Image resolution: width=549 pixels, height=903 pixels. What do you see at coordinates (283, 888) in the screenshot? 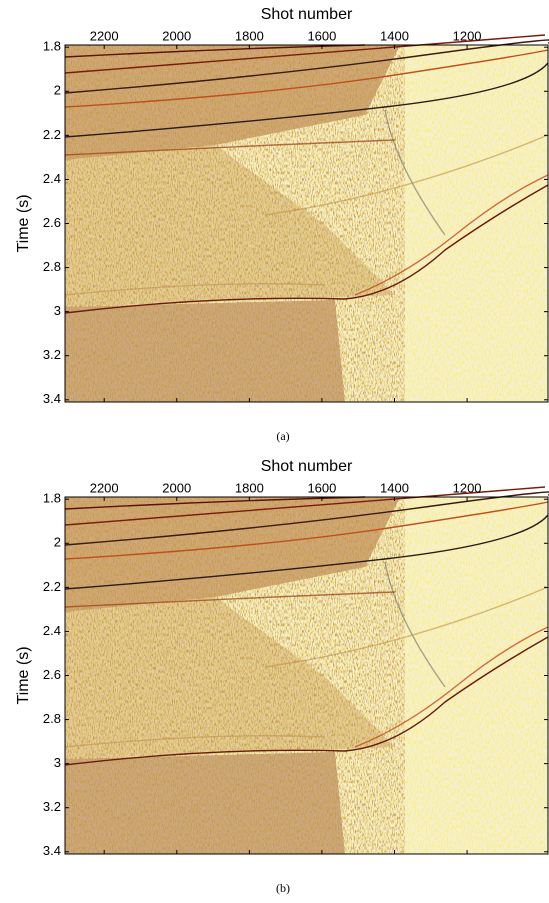
I see `caption: (b)` at bounding box center [283, 888].